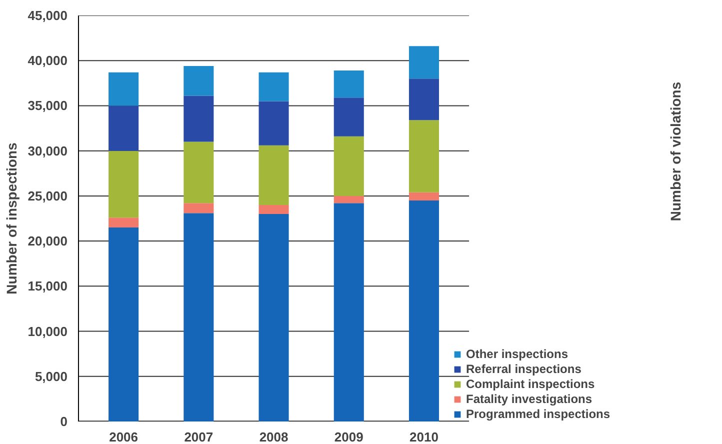 This screenshot has height=444, width=722. Describe the element at coordinates (64, 421) in the screenshot. I see `y-tick-label: 0` at that location.